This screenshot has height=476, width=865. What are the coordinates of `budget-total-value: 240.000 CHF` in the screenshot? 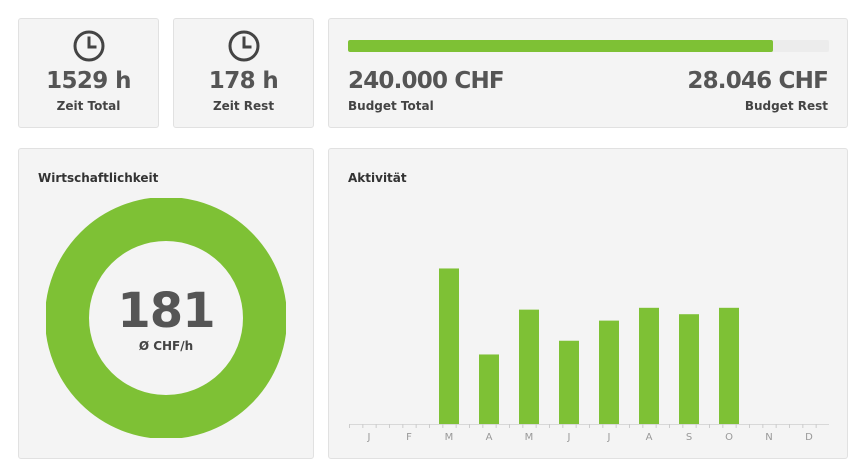 It's located at (426, 81).